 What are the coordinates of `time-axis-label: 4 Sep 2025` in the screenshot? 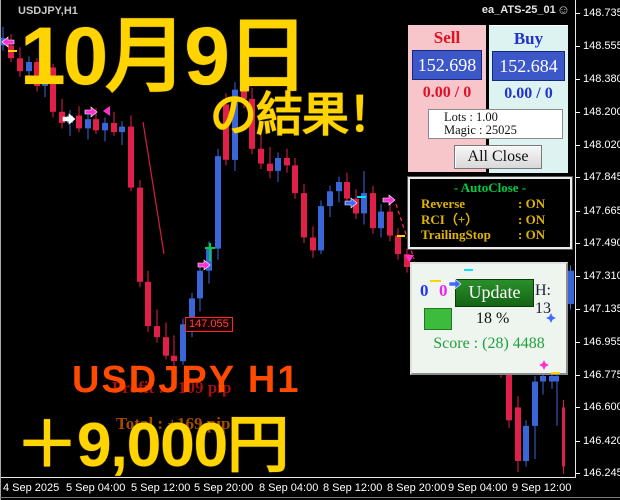 It's located at (31, 488).